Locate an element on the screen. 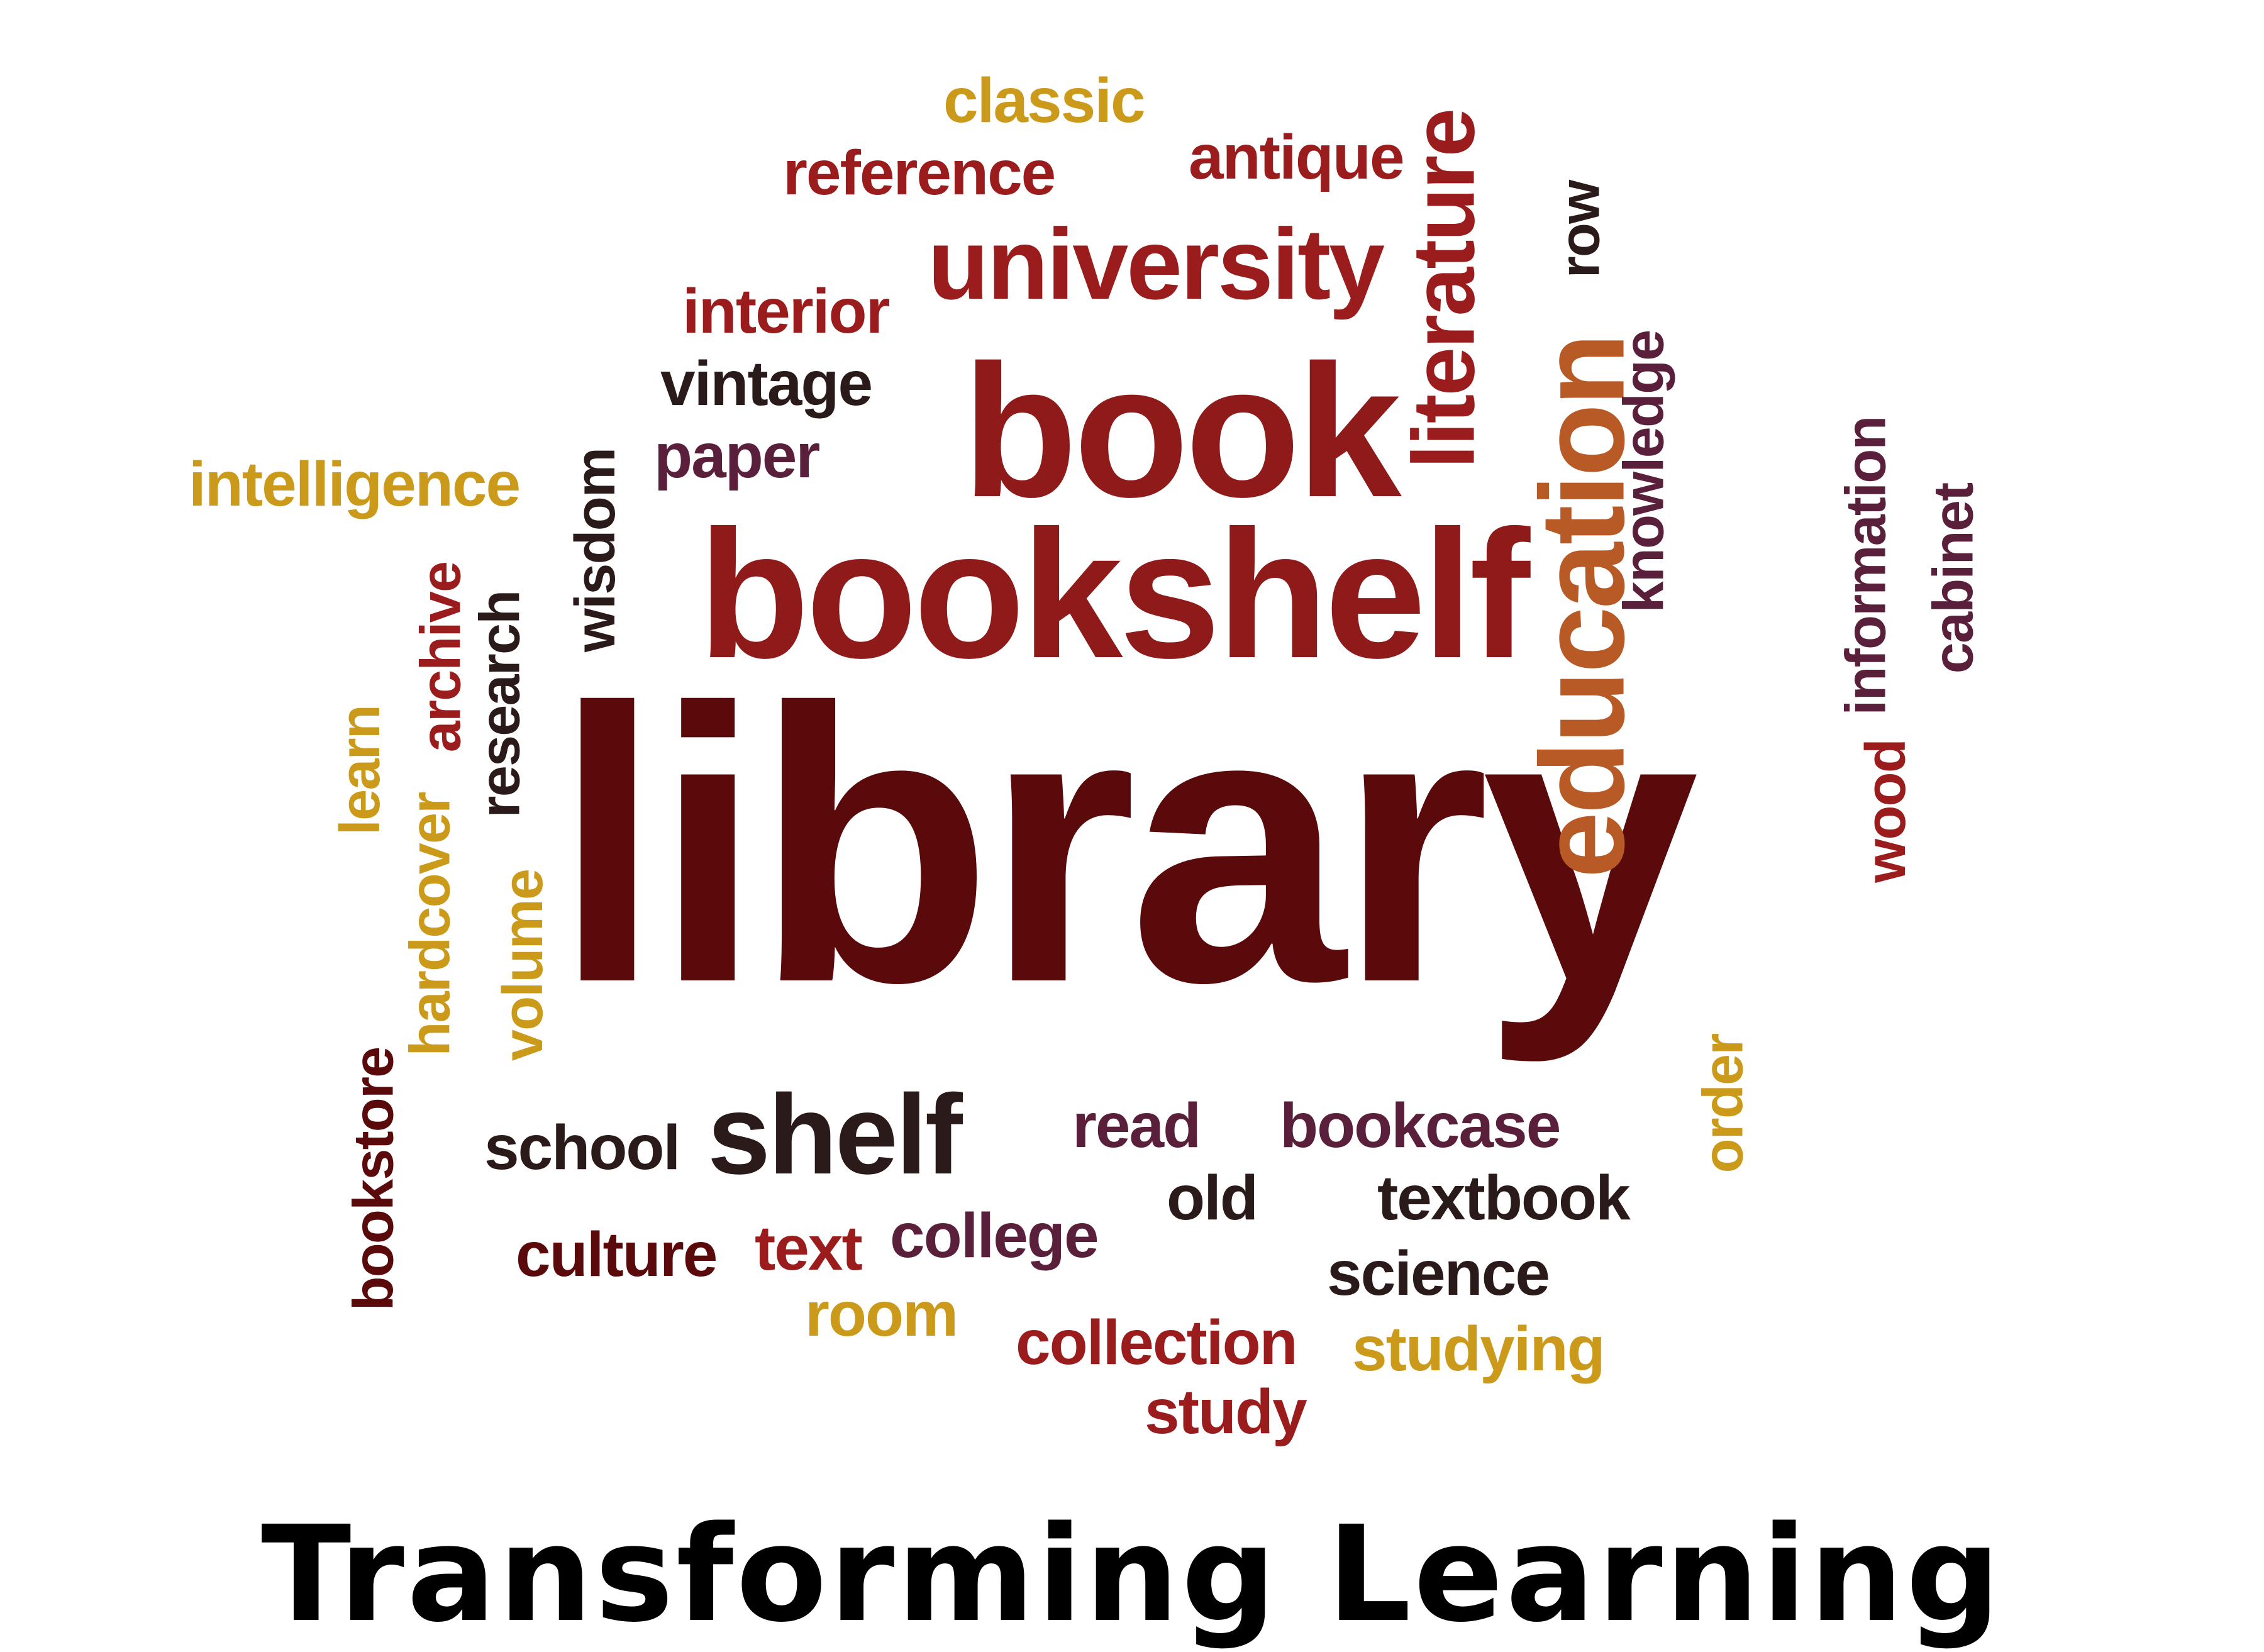 This screenshot has width=2264, height=1652. word-order: order is located at coordinates (1724, 1103).